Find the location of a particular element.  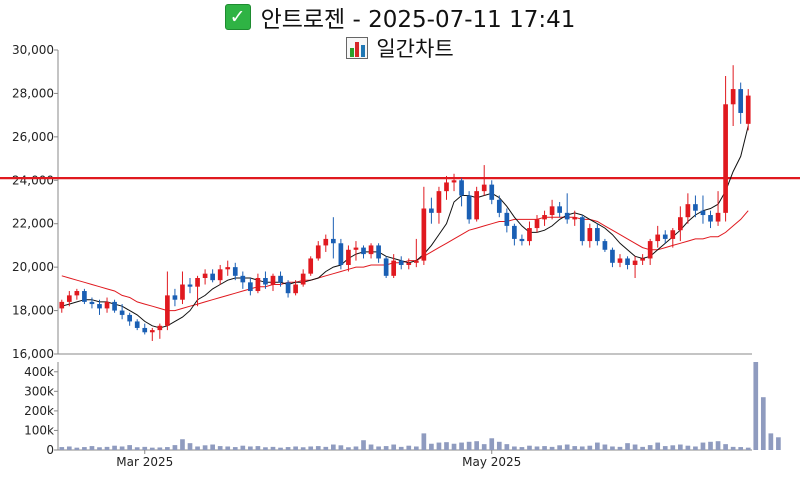

chart-subtitle: 일간차트 is located at coordinates (400, 48).